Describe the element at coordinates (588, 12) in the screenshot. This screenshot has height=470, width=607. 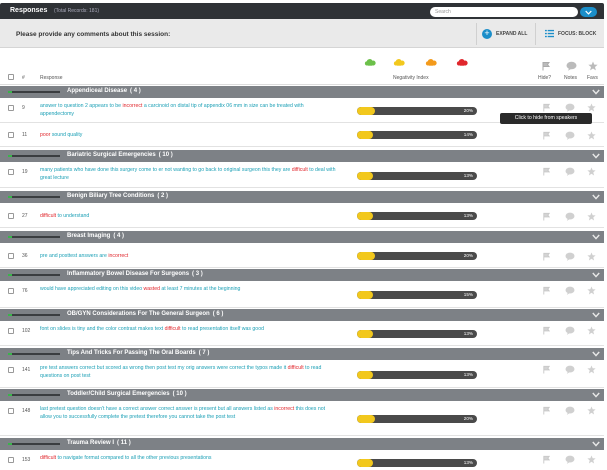
I see `search-button` at that location.